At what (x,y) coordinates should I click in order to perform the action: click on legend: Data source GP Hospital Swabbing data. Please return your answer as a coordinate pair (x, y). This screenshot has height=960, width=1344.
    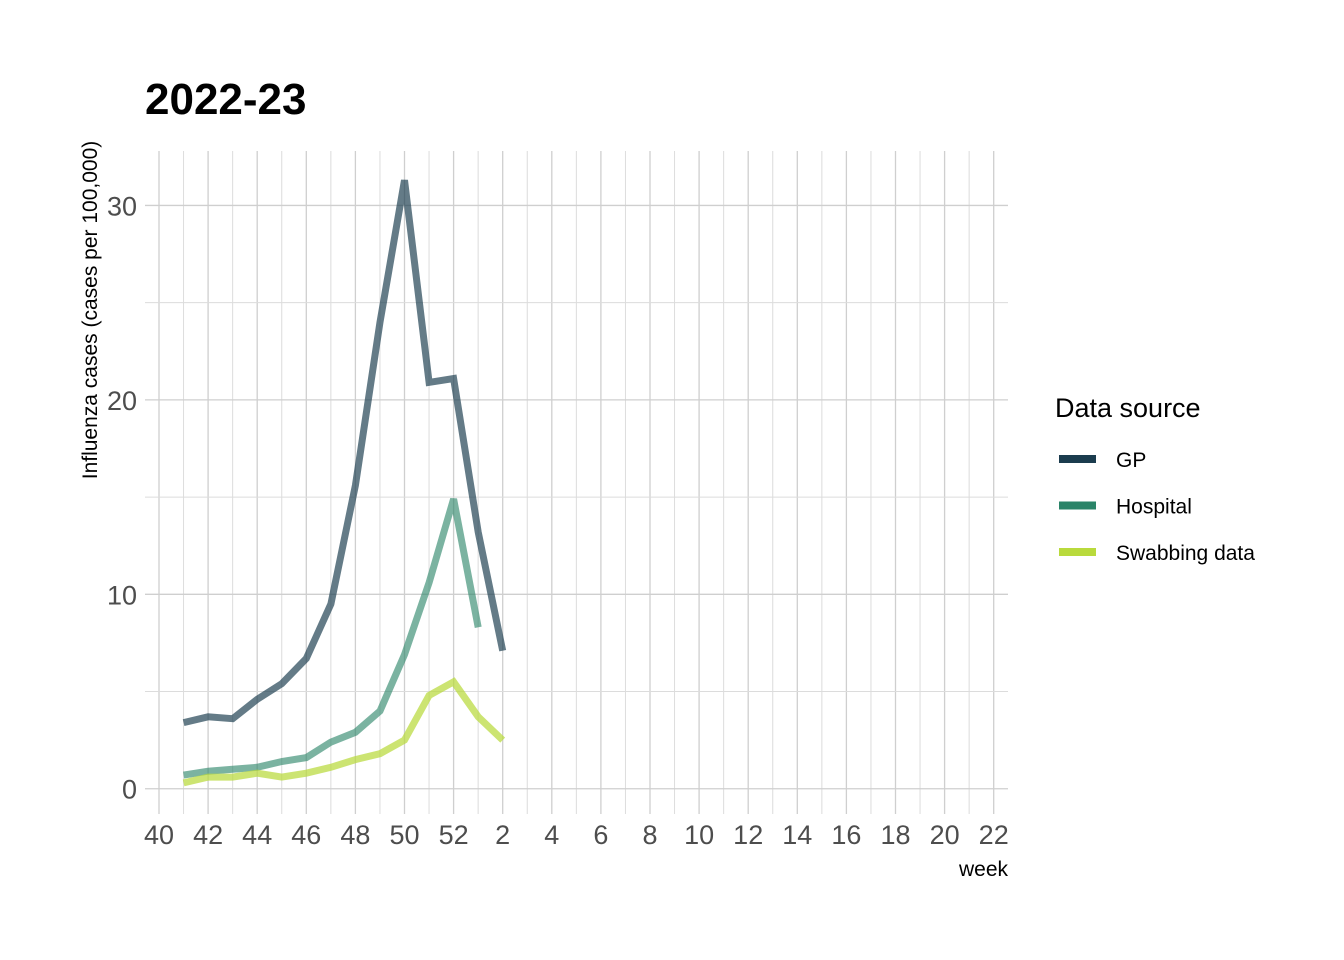
    Looking at the image, I should click on (1155, 479).